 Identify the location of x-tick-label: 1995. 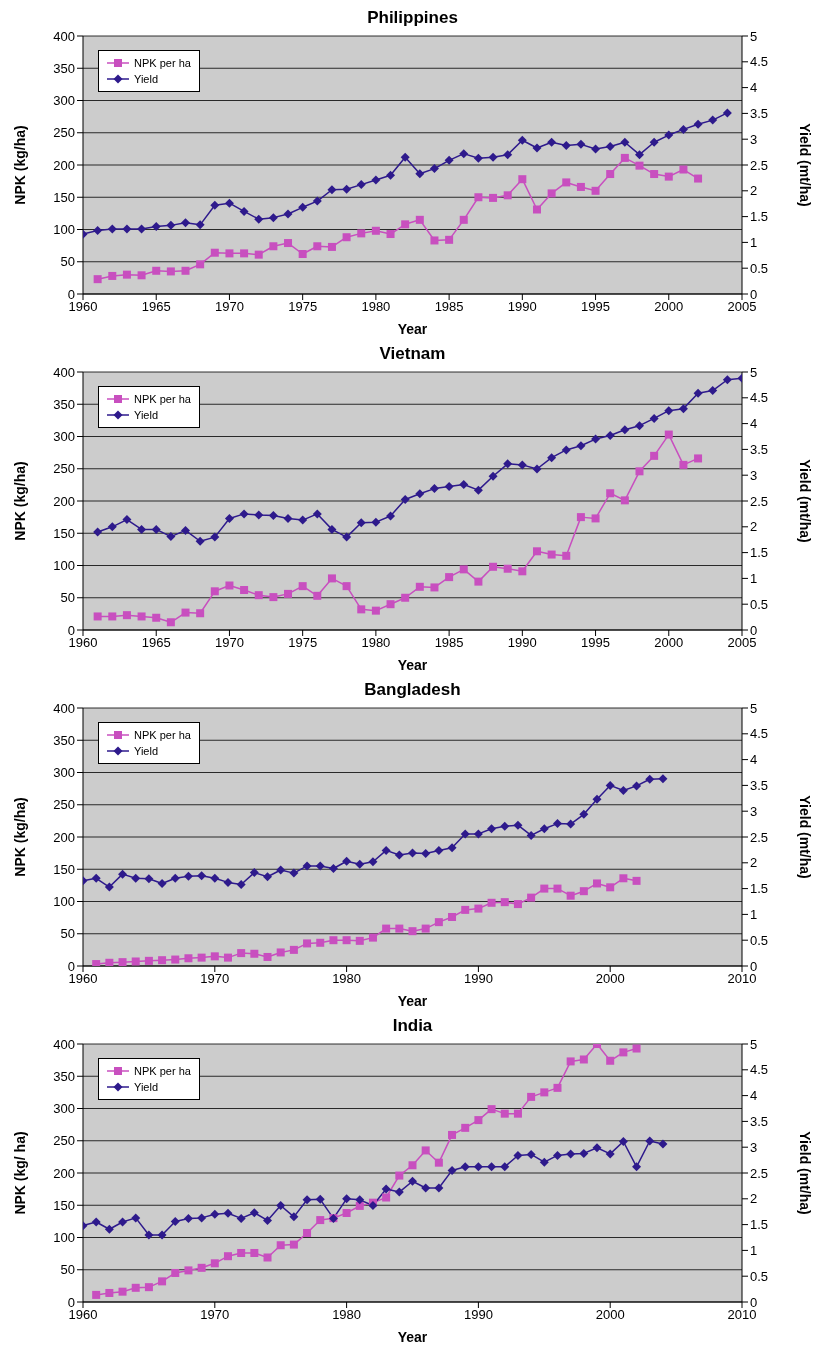
(596, 307).